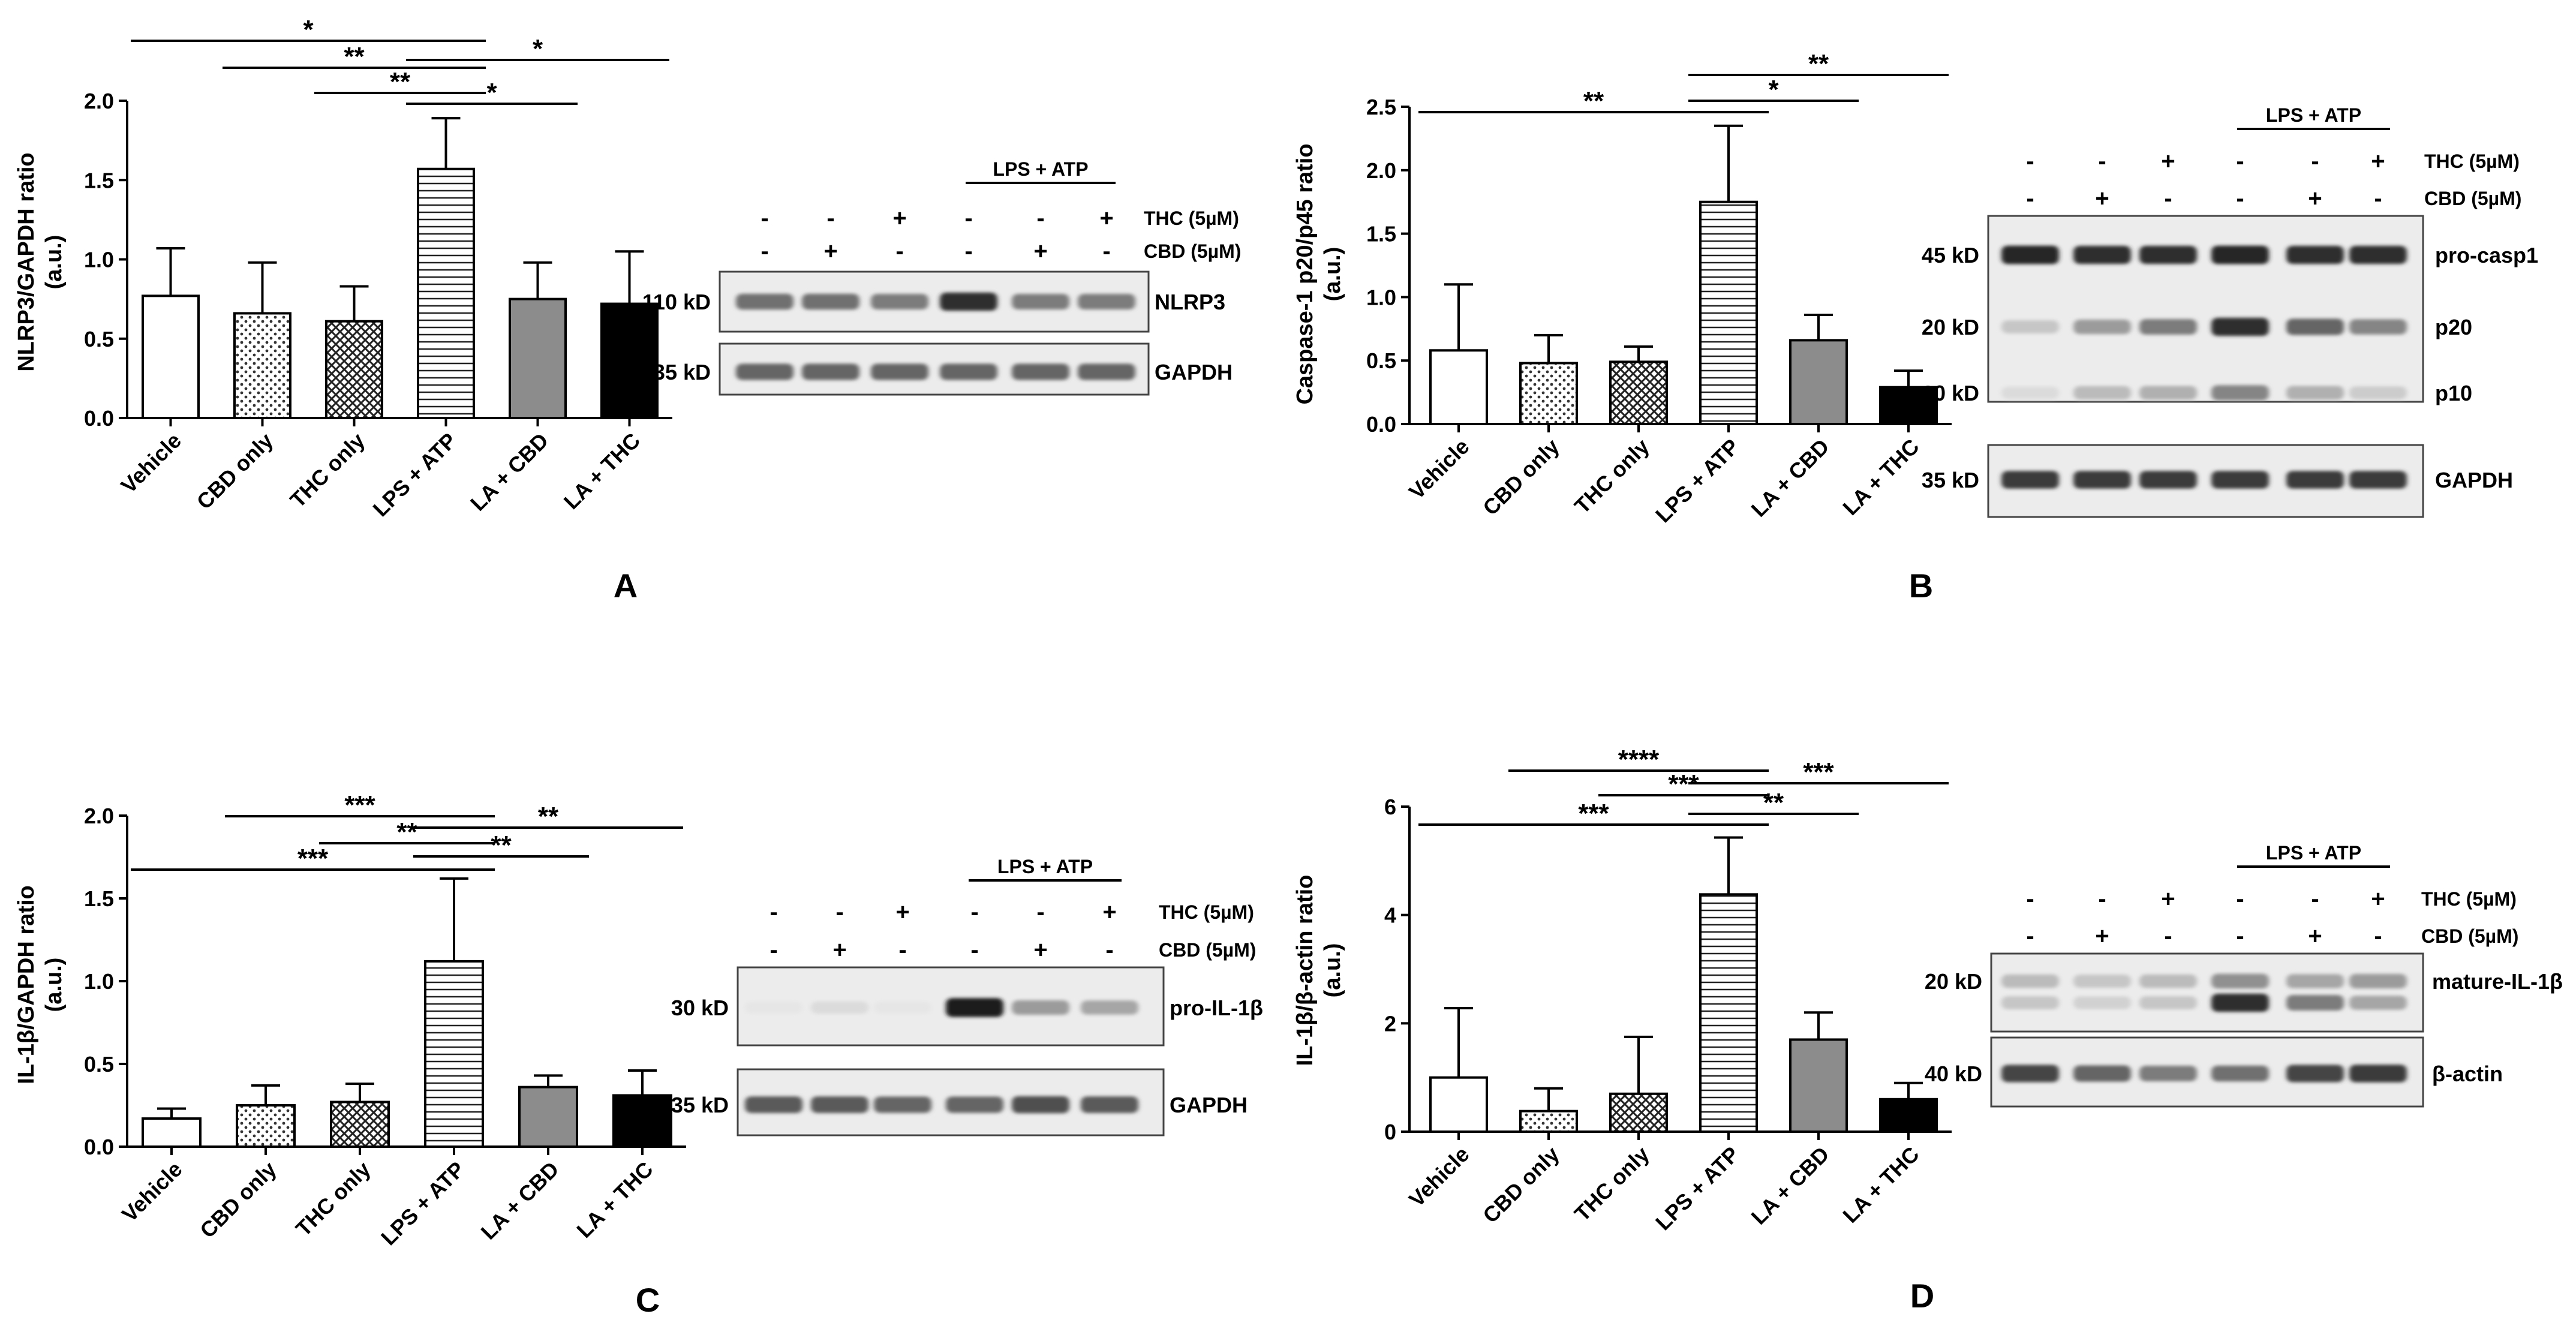 The image size is (2576, 1344). Describe the element at coordinates (2378, 899) in the screenshot. I see `blot-D-thc-sign: +` at that location.